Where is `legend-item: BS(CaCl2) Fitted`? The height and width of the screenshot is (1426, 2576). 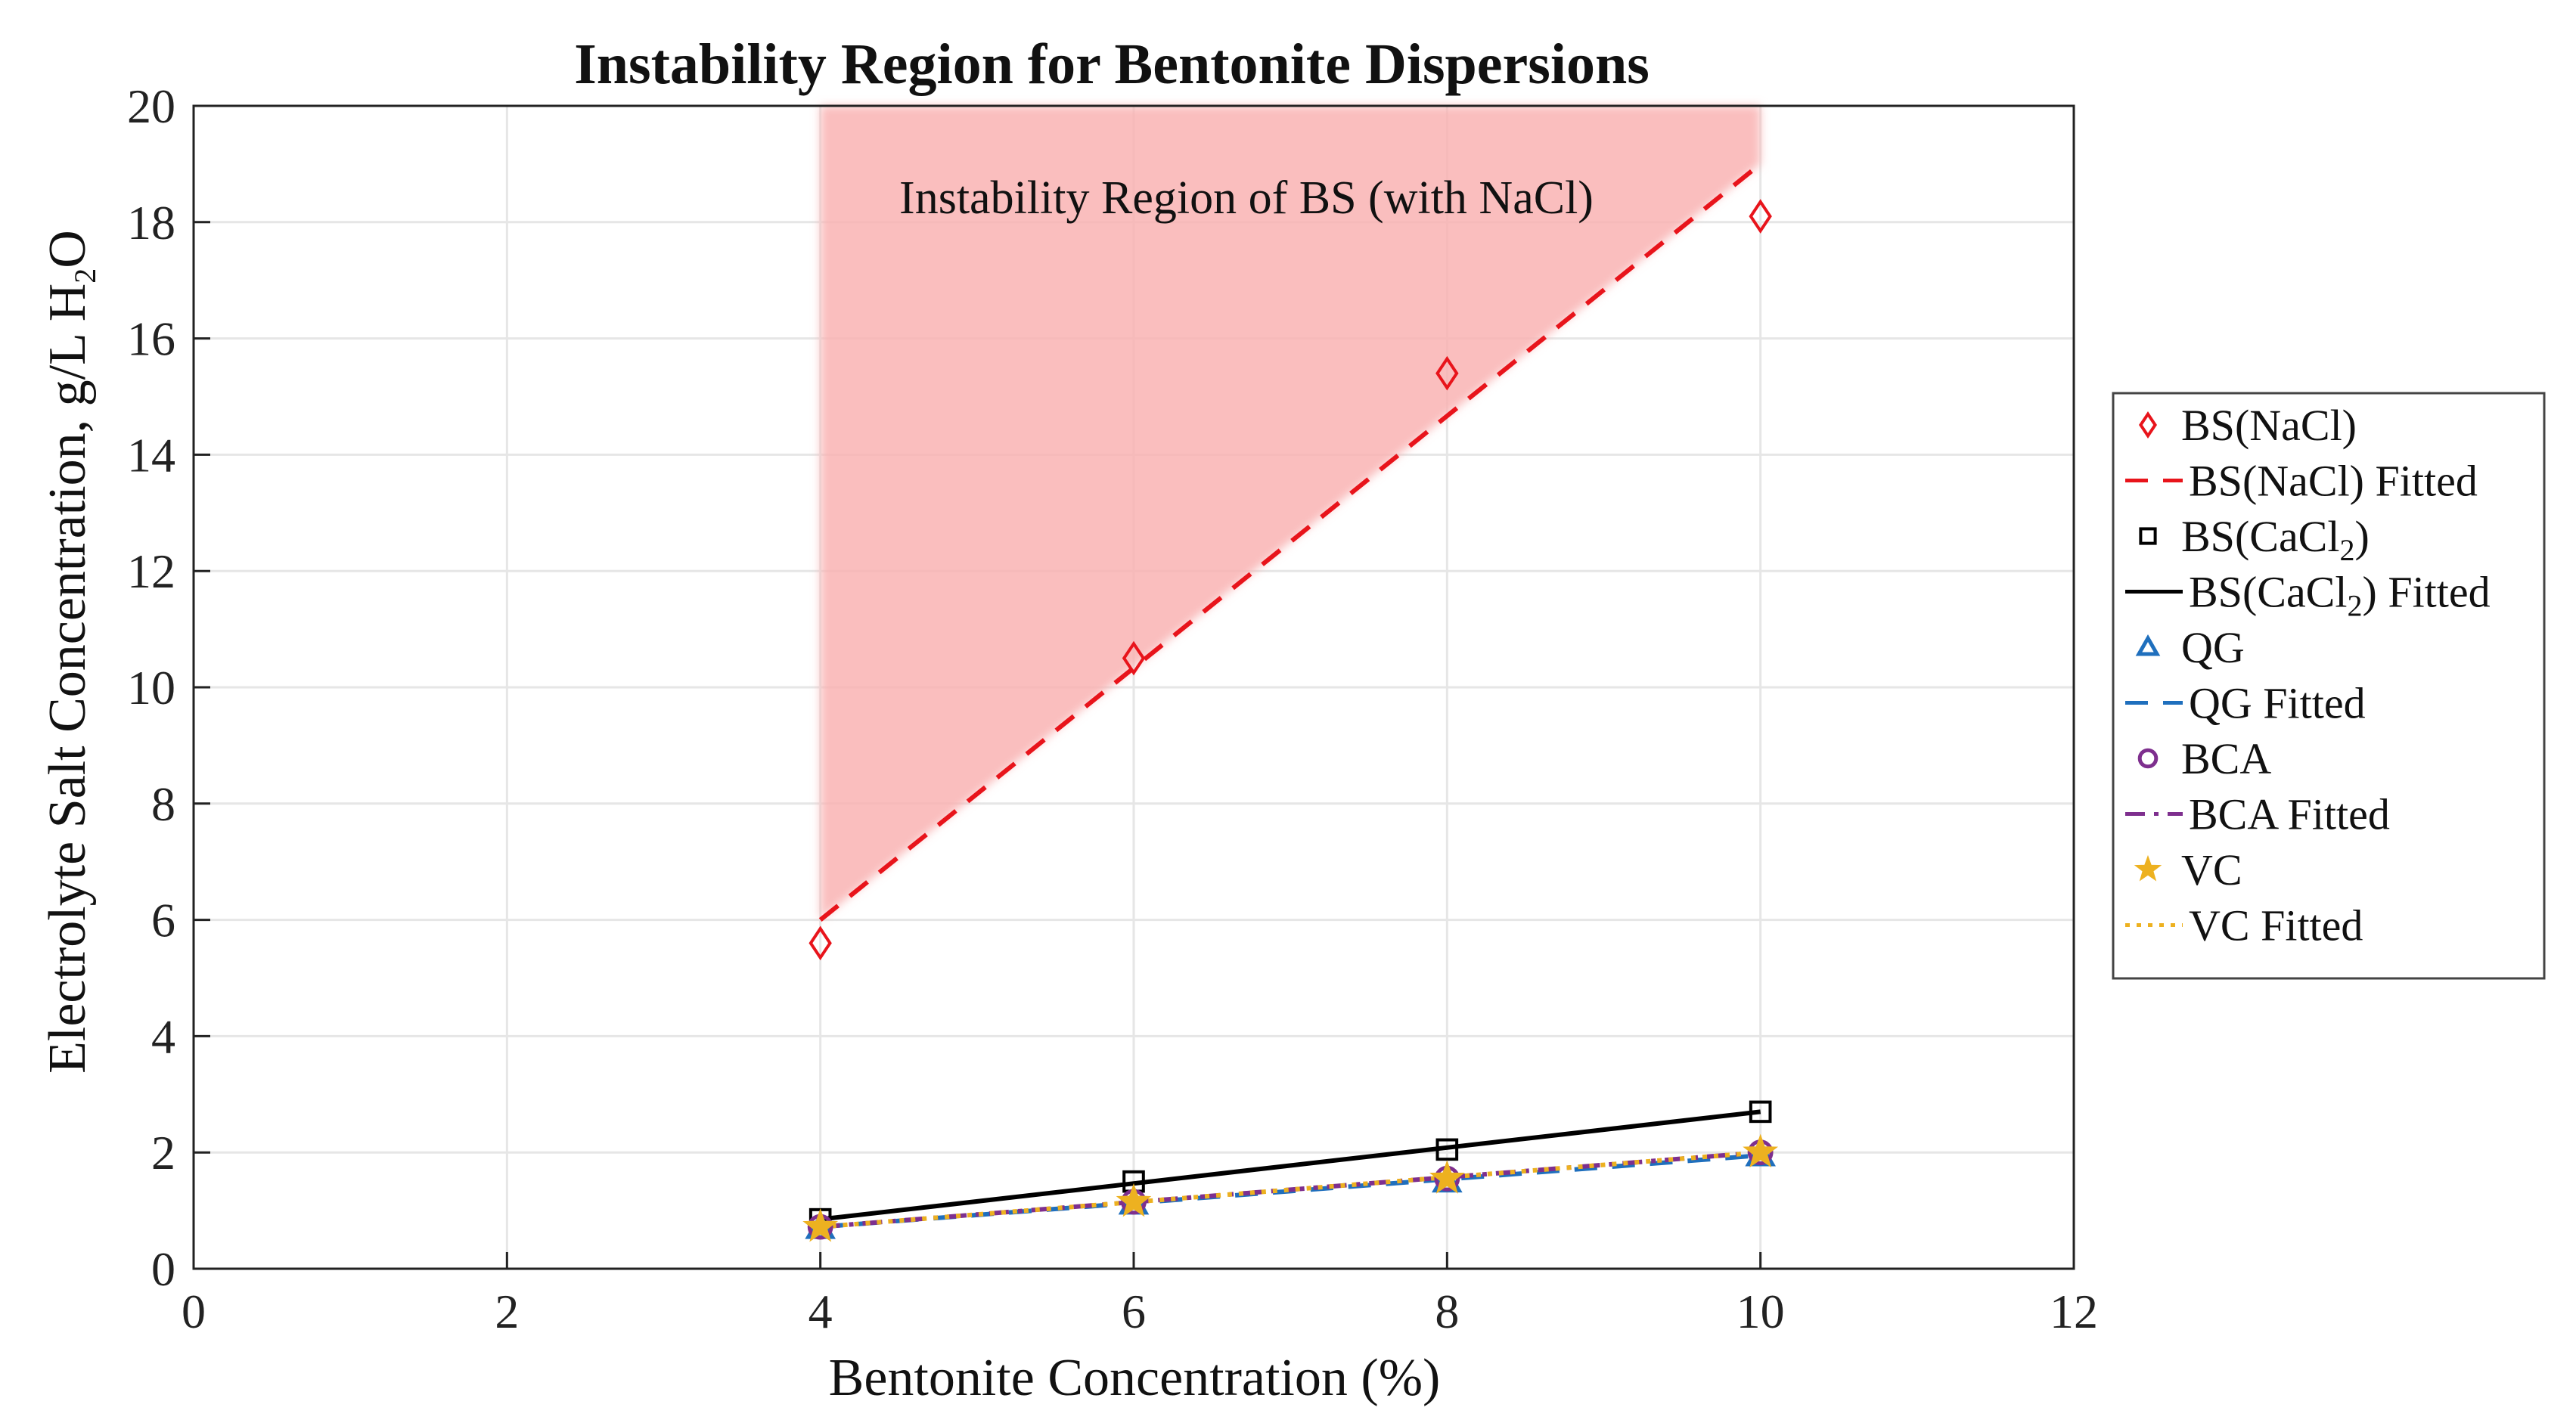 legend-item: BS(CaCl2) Fitted is located at coordinates (2308, 595).